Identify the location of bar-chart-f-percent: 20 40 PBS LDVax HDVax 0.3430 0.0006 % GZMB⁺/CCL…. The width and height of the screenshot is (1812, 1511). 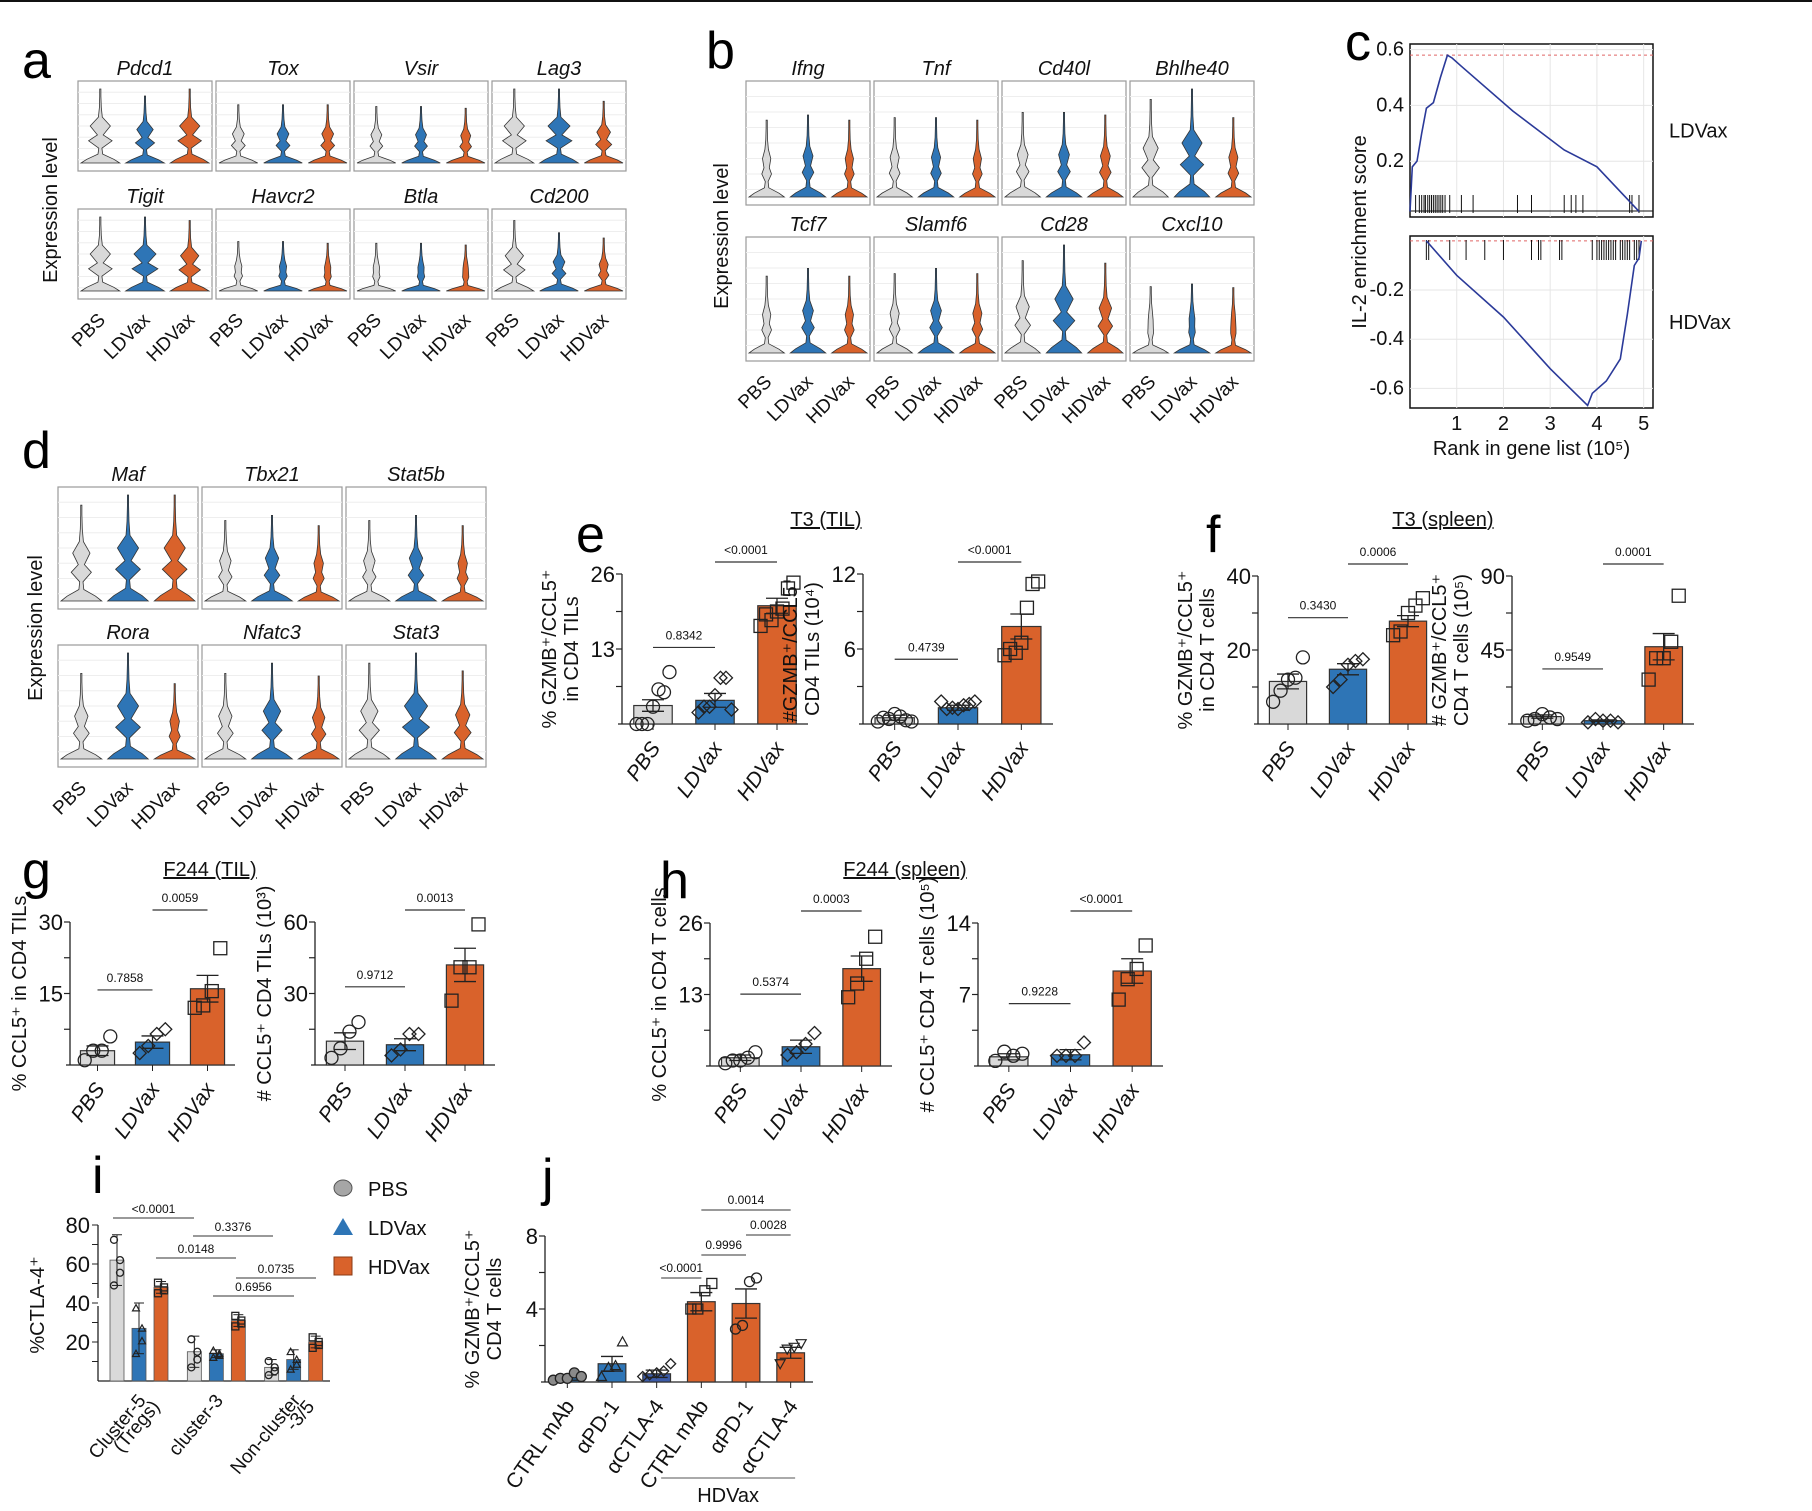
(1306, 675).